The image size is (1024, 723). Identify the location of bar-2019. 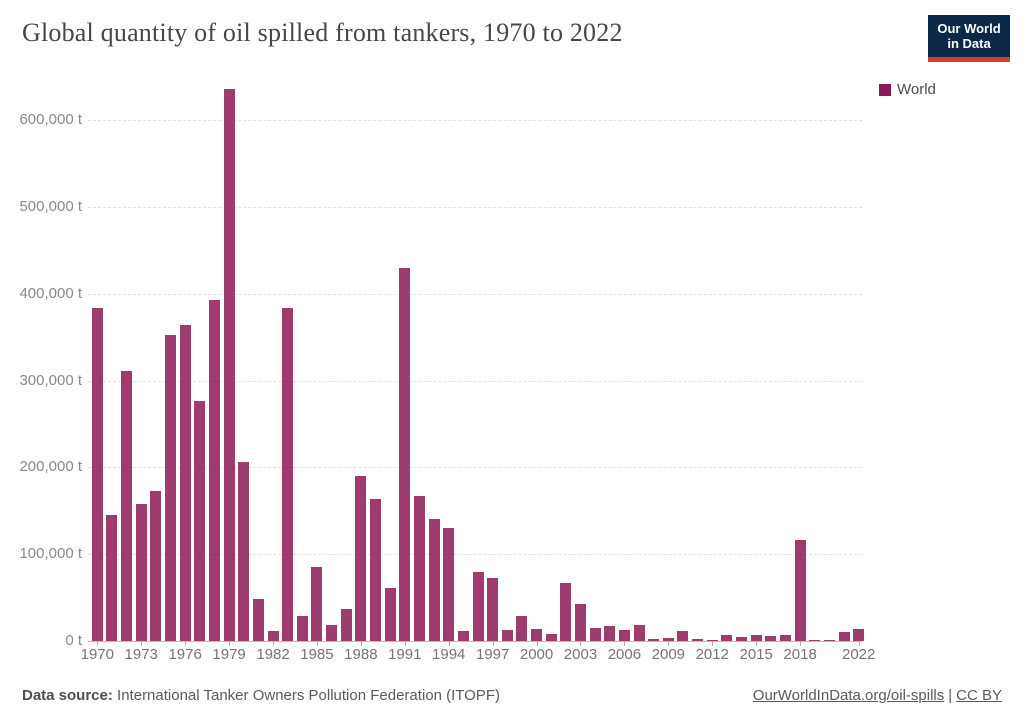
(815, 640).